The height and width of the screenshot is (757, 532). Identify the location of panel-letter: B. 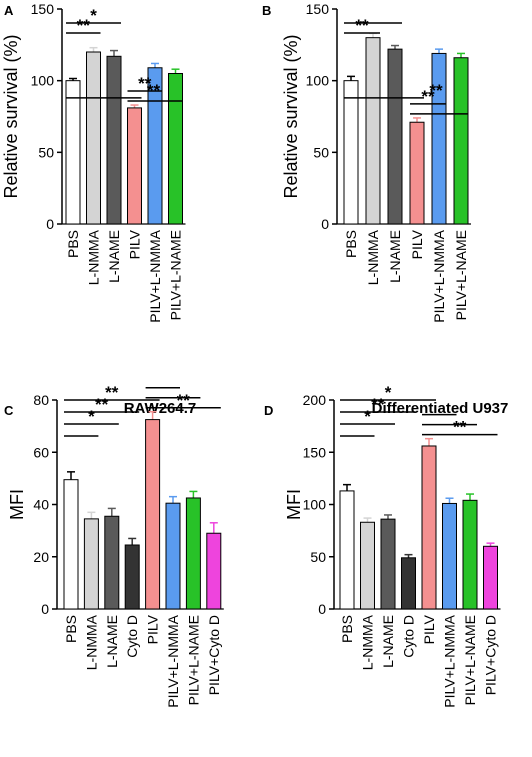
(266, 10).